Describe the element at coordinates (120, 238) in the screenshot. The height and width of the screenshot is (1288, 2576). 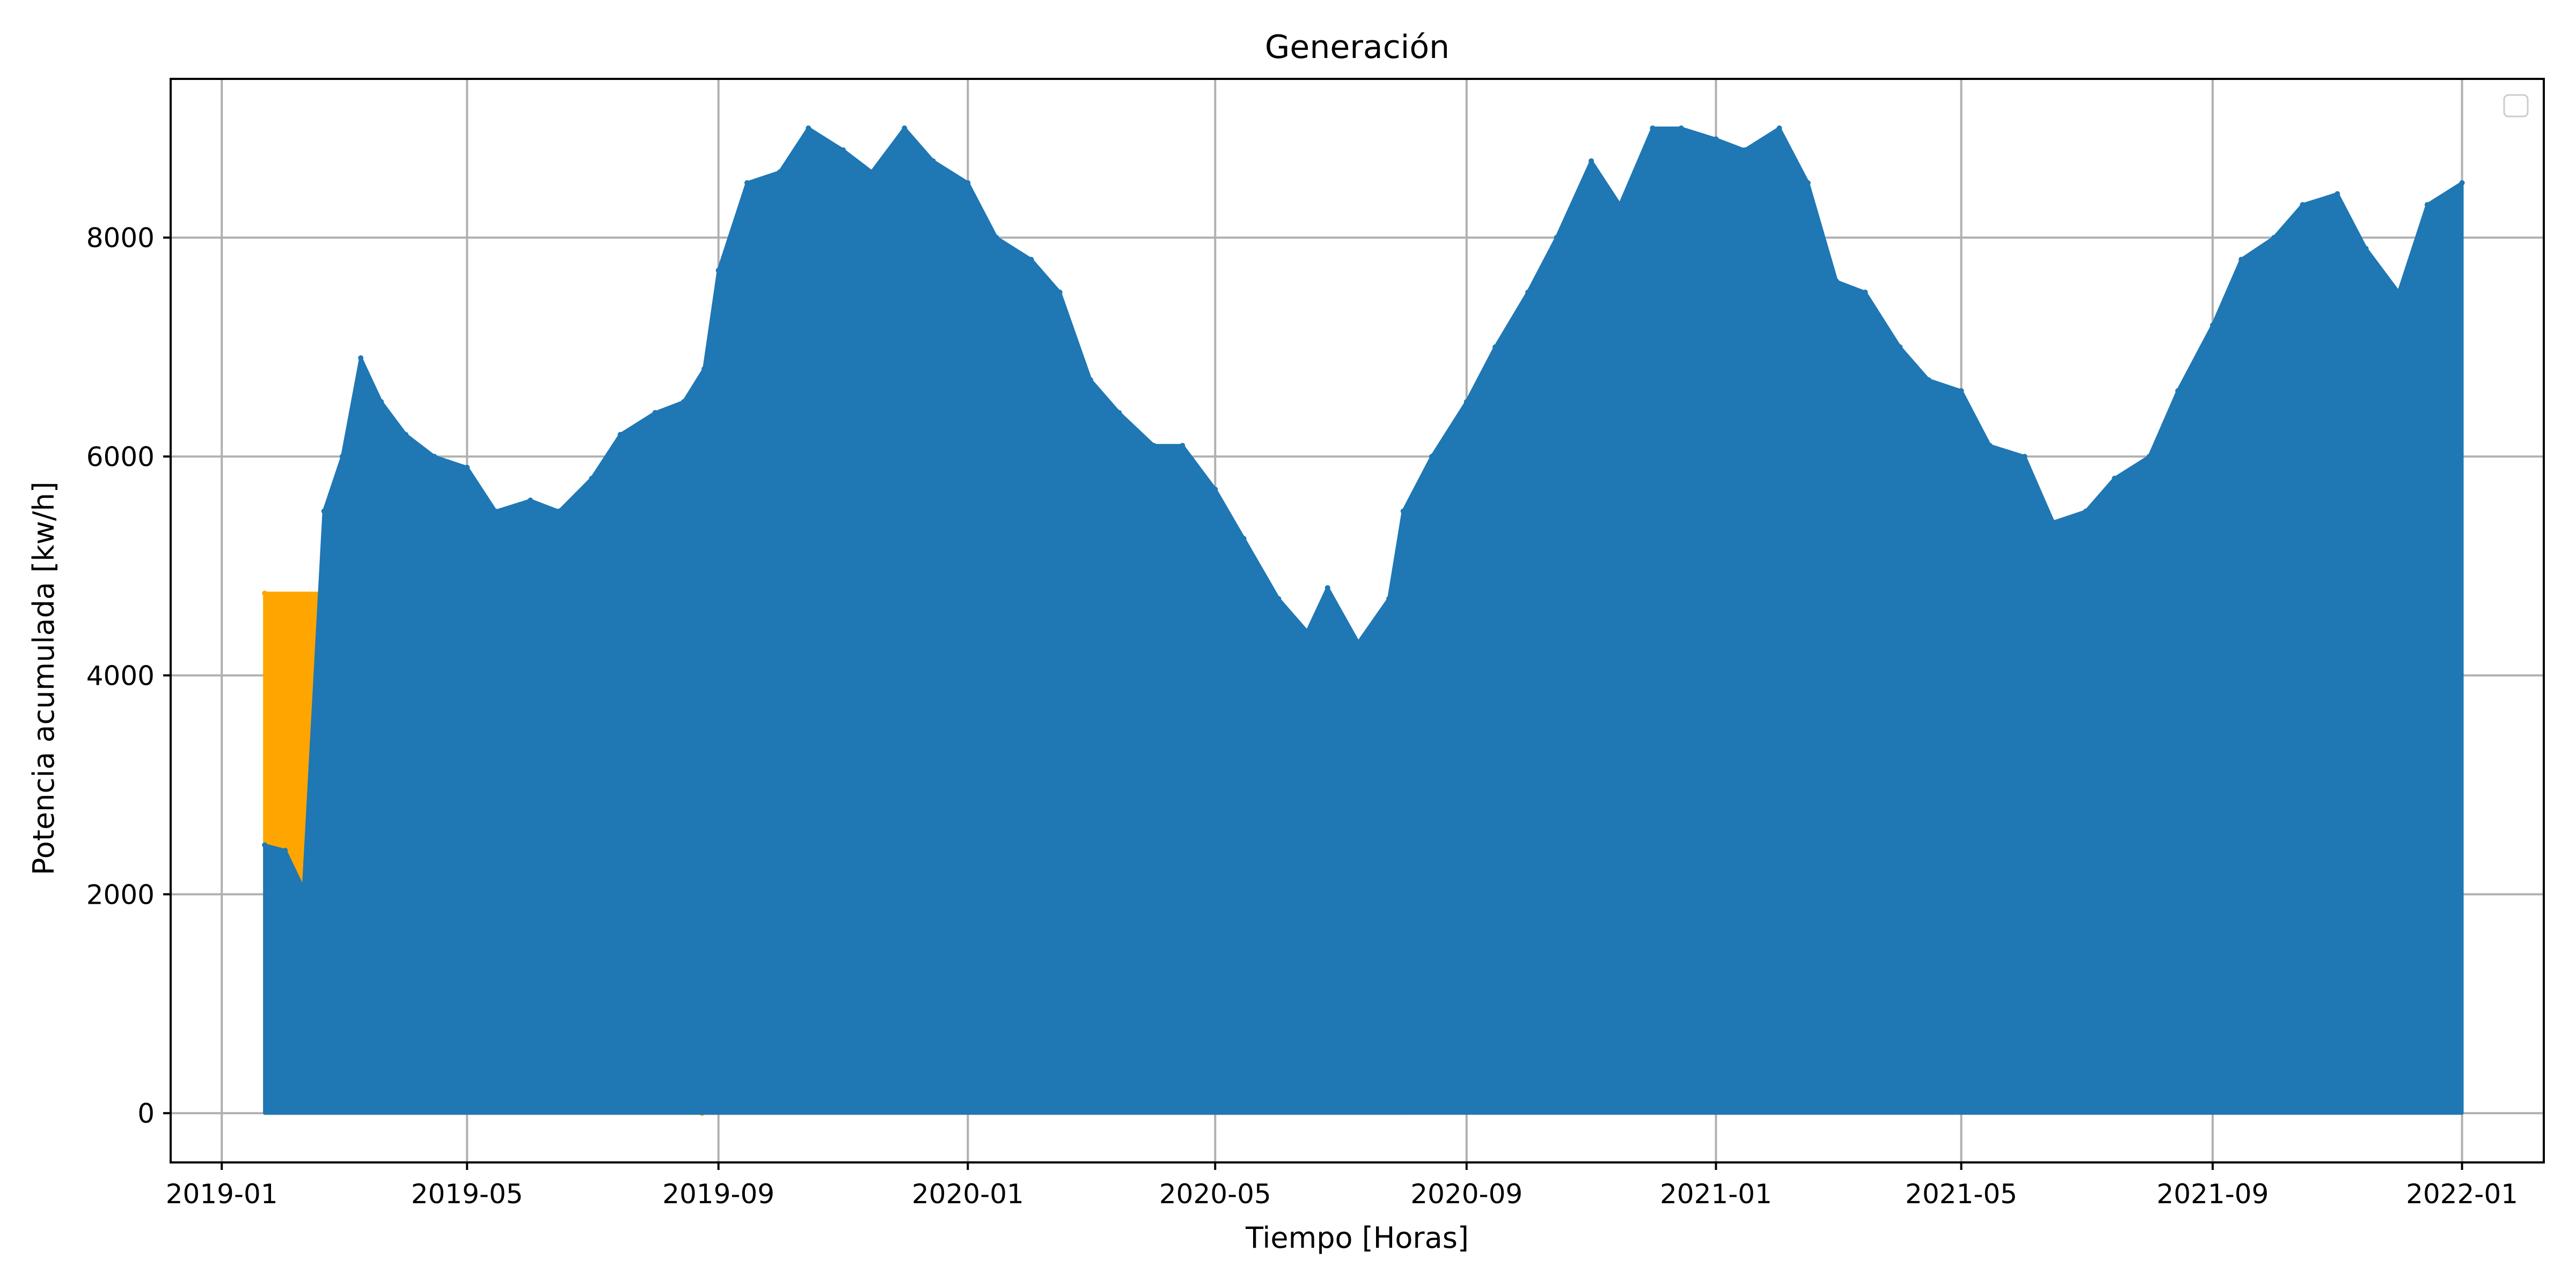
I see `y-tick-label: 8000` at that location.